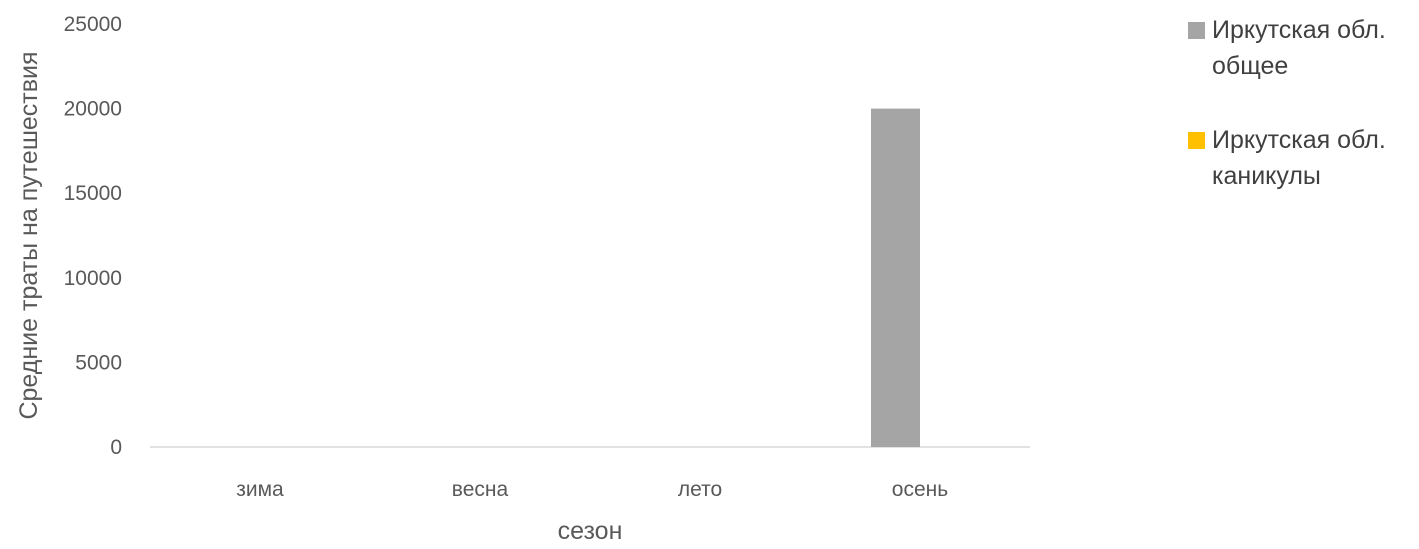 The height and width of the screenshot is (549, 1419). I want to click on legend-label-1: каникулы, so click(1266, 176).